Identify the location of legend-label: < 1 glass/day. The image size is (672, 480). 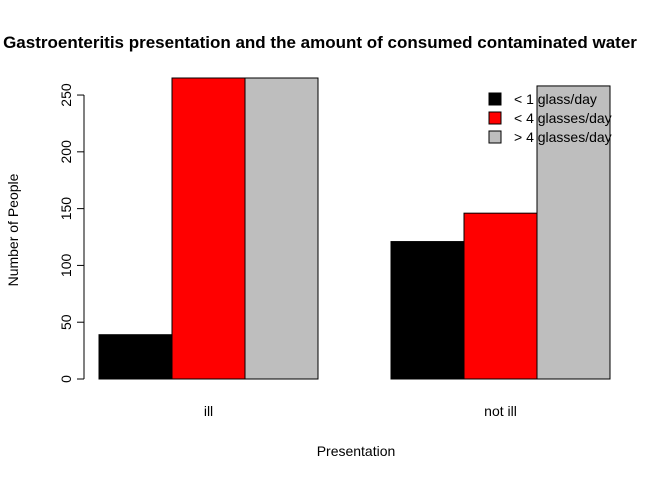
(555, 99).